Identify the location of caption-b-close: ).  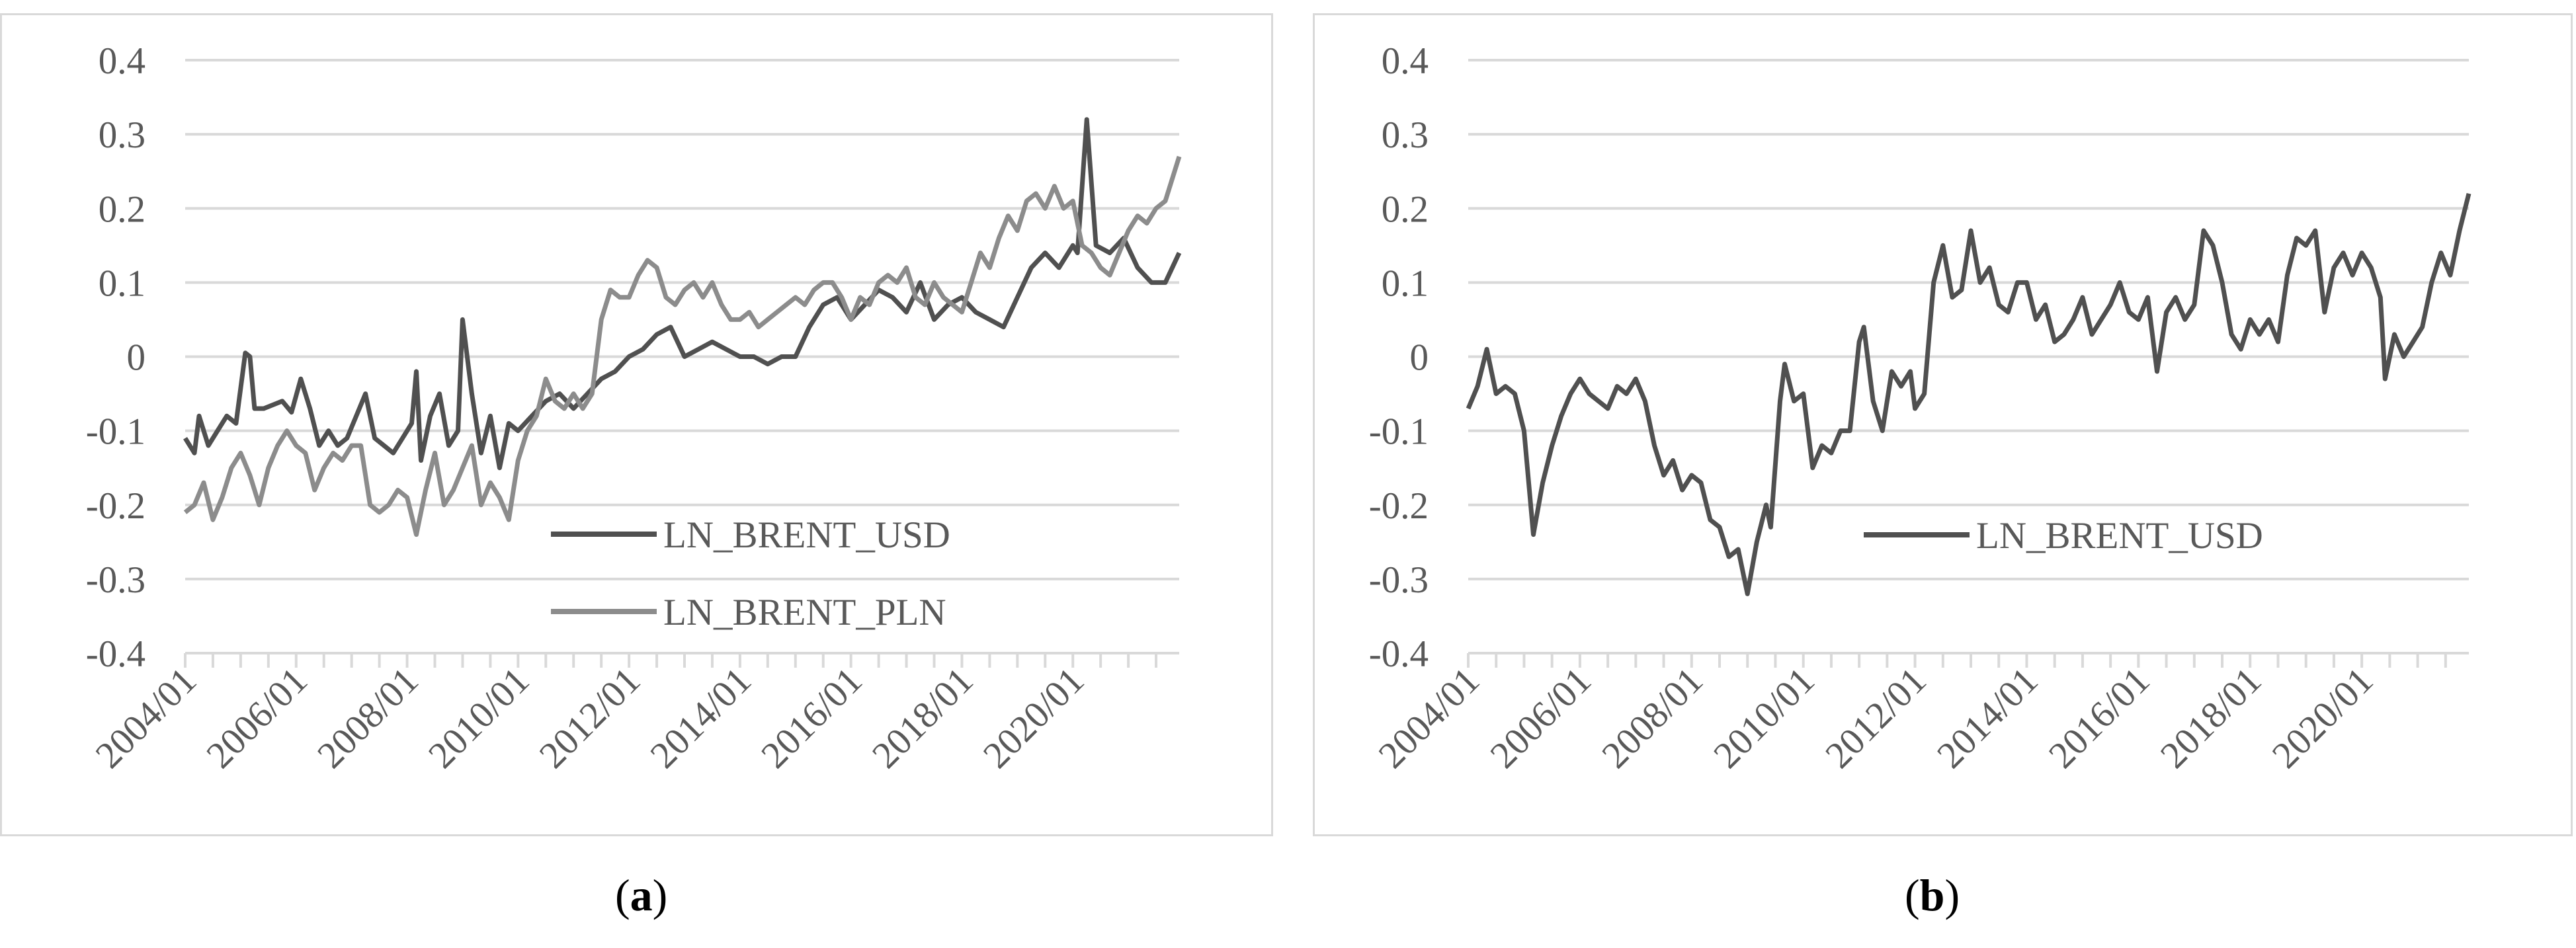
(1952, 895).